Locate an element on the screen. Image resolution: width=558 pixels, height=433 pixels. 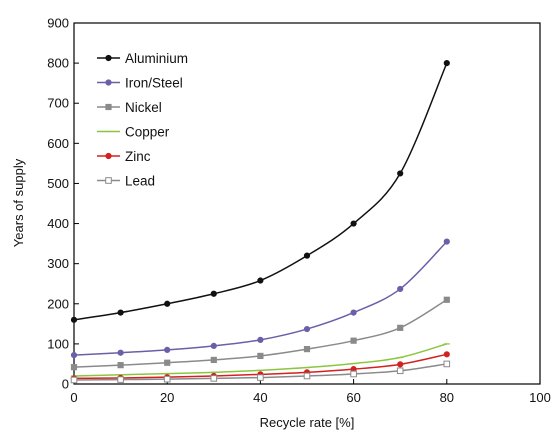
legend-item-iron-steel: Iron/Steel is located at coordinates (140, 83).